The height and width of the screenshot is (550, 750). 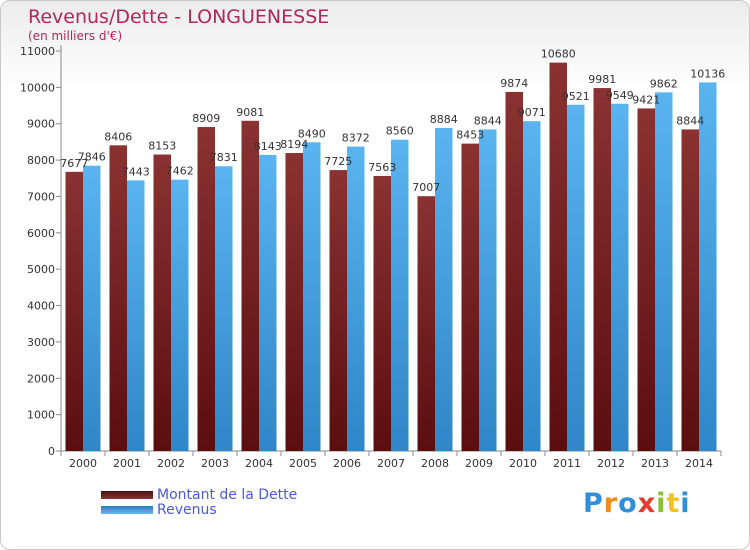 What do you see at coordinates (268, 146) in the screenshot?
I see `data-label-revenus-2004: 8143` at bounding box center [268, 146].